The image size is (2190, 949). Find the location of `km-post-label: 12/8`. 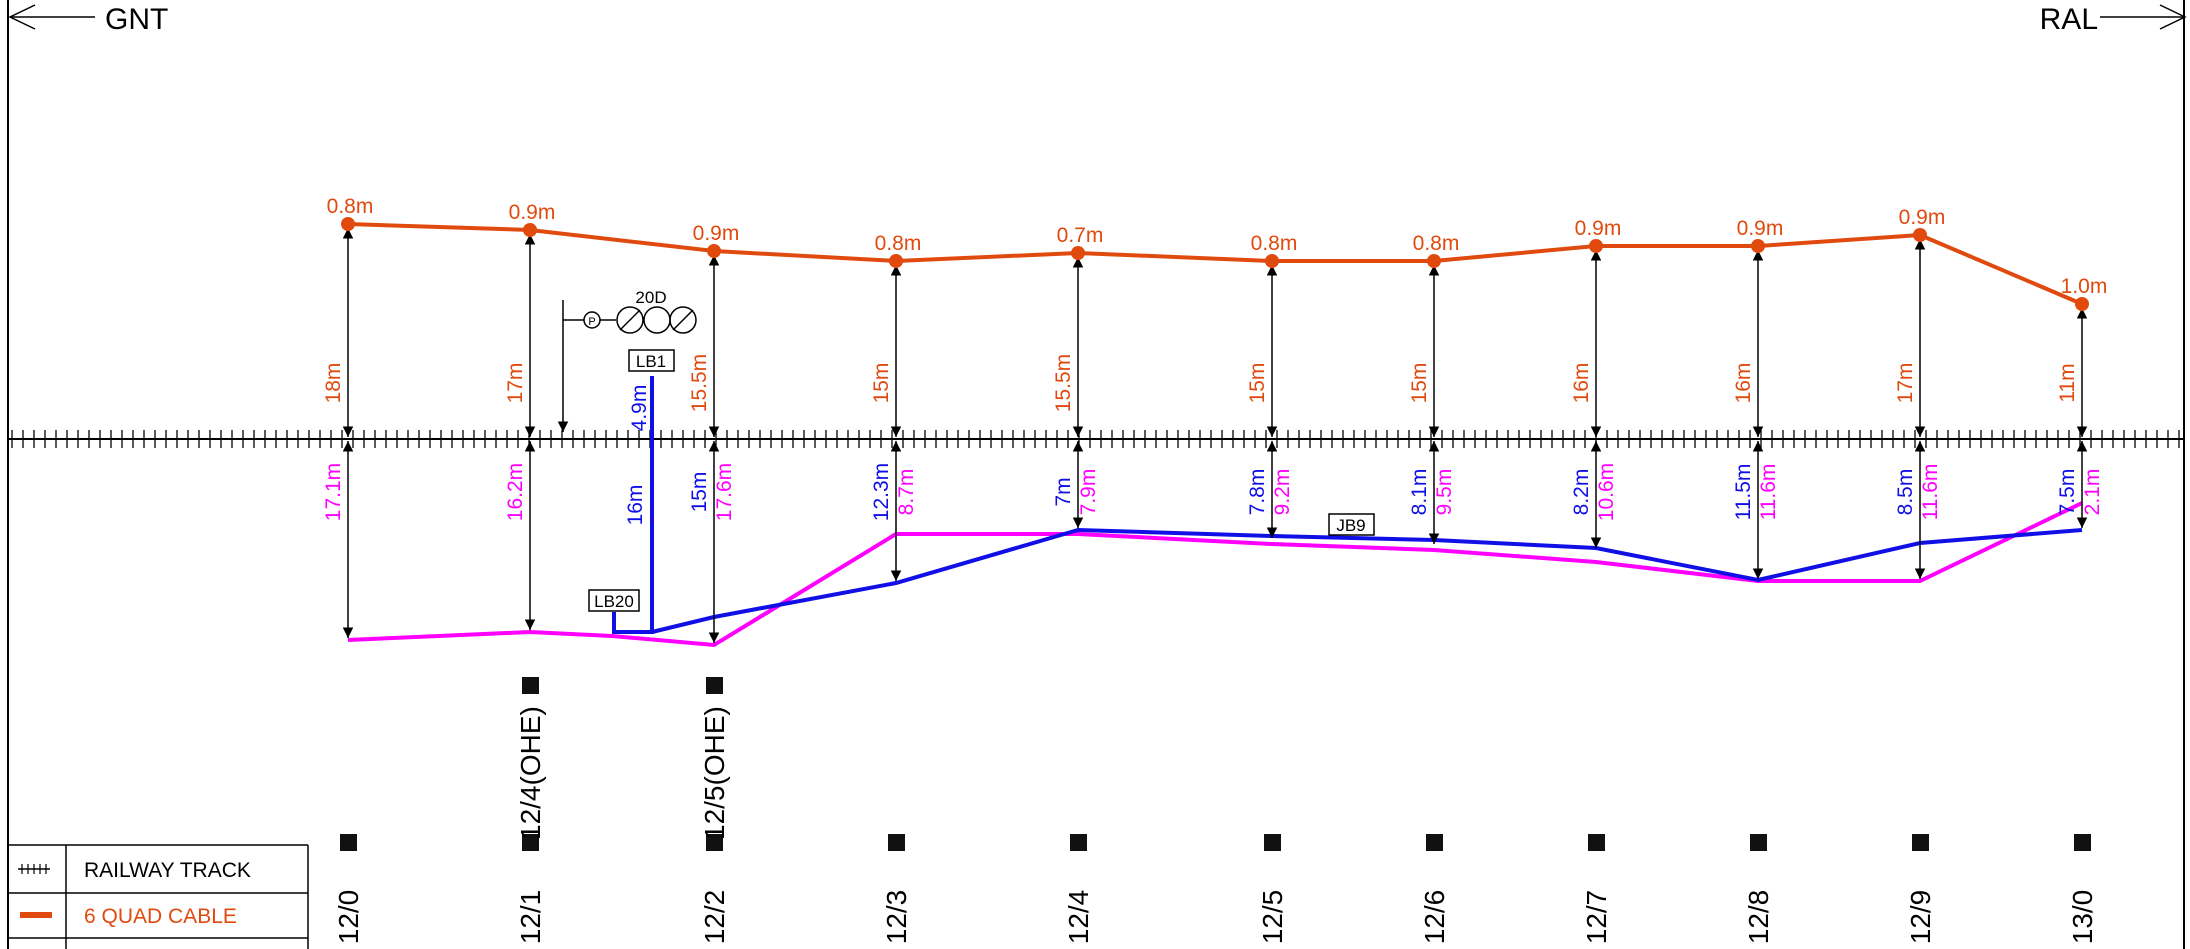

km-post-label: 12/8 is located at coordinates (1758, 917).